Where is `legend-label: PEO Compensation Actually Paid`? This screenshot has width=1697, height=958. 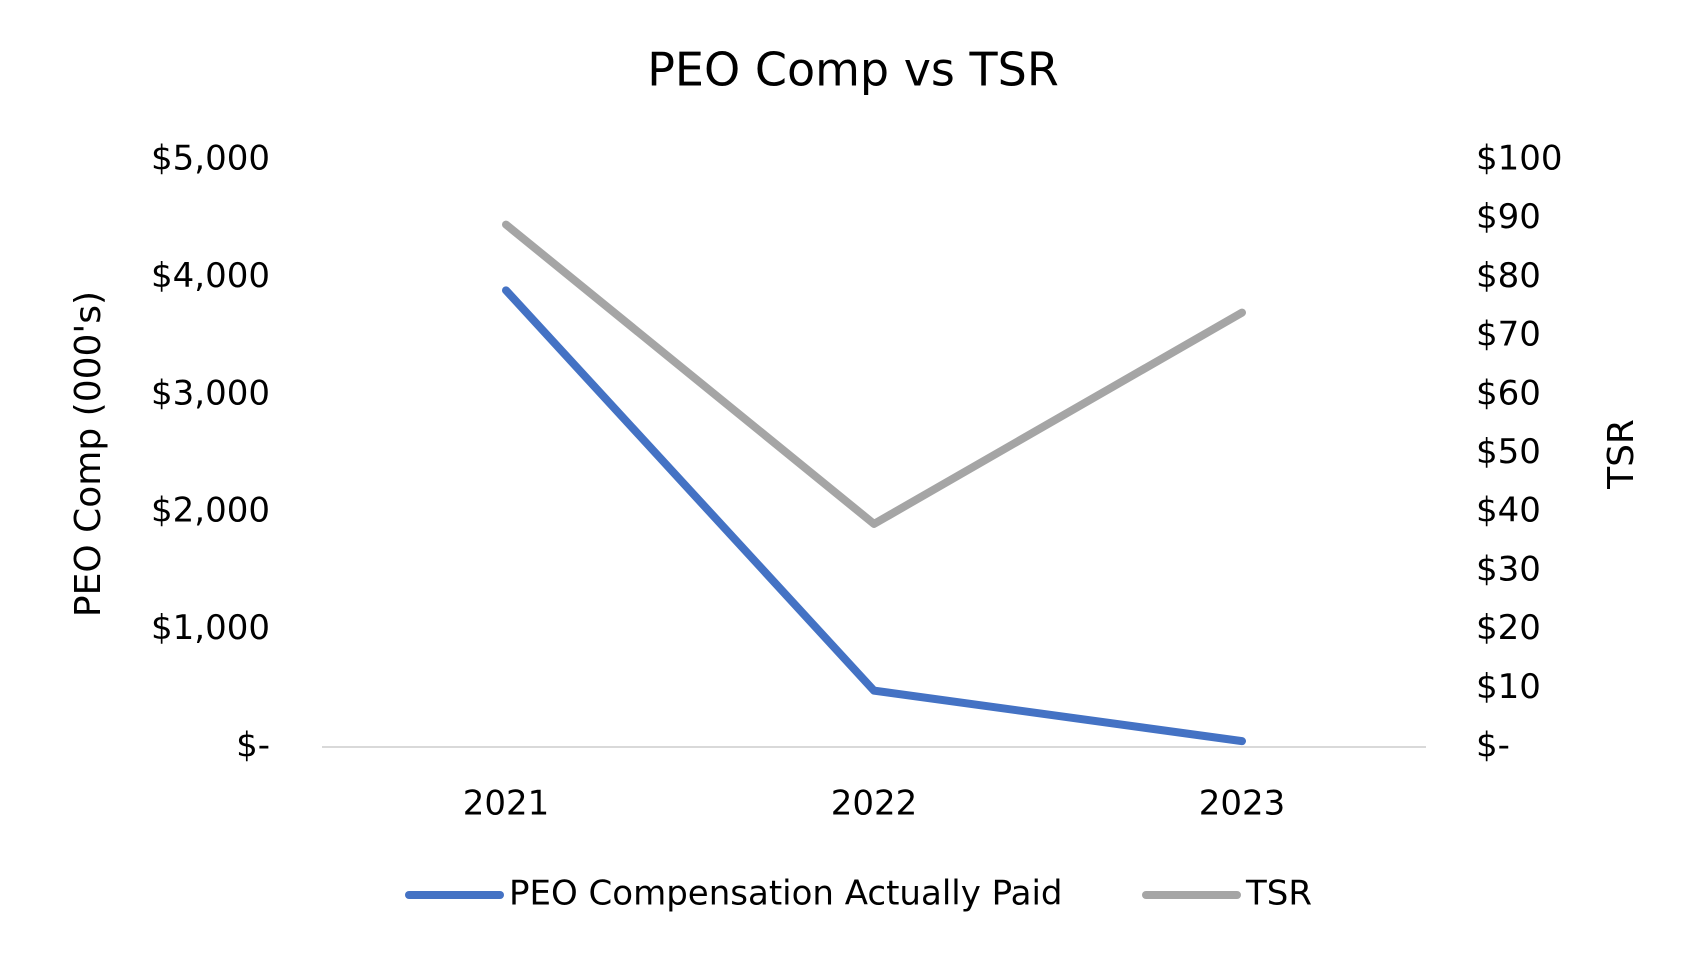 legend-label: PEO Compensation Actually Paid is located at coordinates (785, 894).